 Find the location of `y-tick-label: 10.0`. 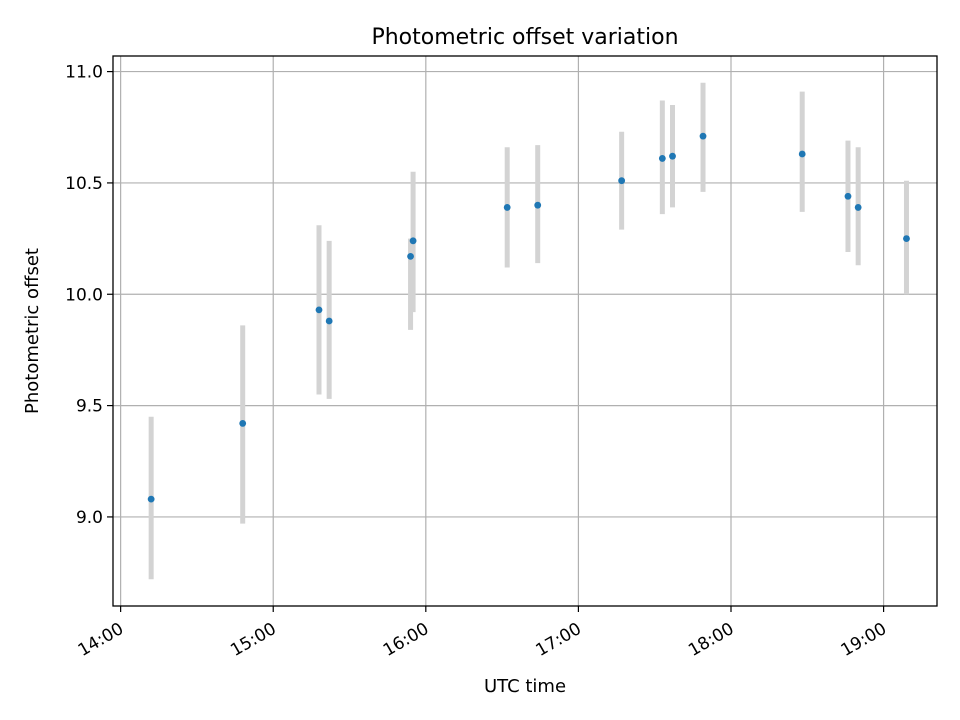

y-tick-label: 10.0 is located at coordinates (84, 295).